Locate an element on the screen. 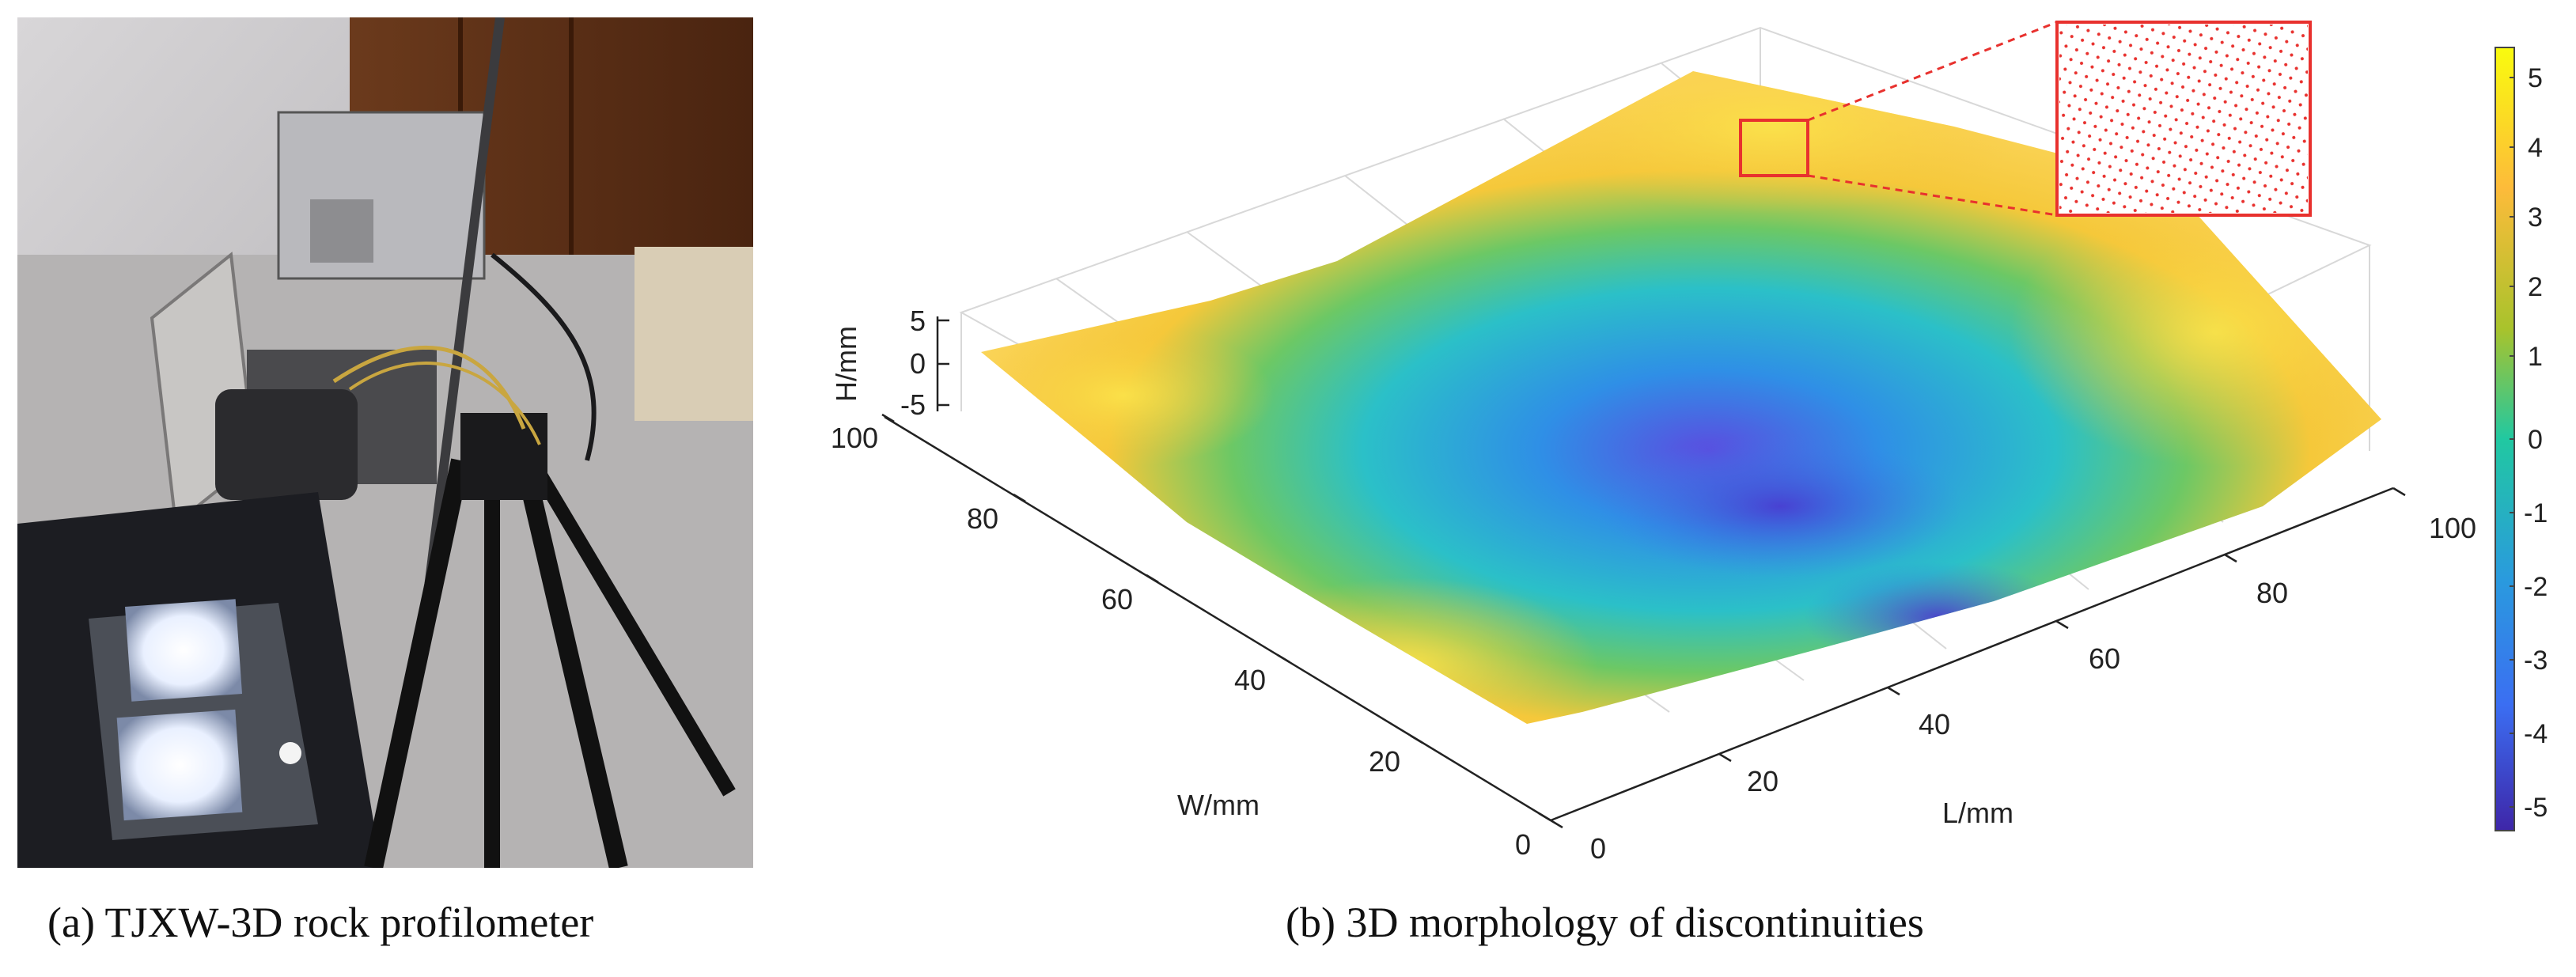  w-tick-label: 100 is located at coordinates (854, 438).